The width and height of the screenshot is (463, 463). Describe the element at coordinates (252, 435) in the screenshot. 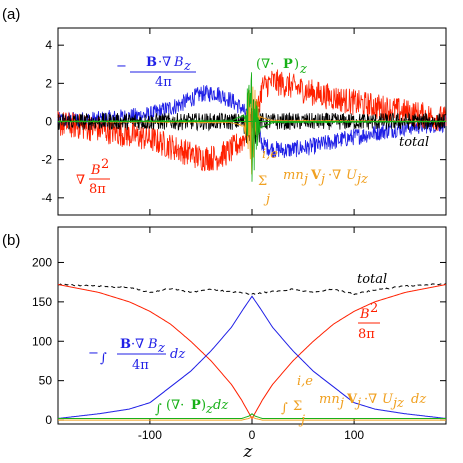

I see `x-tick-label-b-1: 0` at that location.